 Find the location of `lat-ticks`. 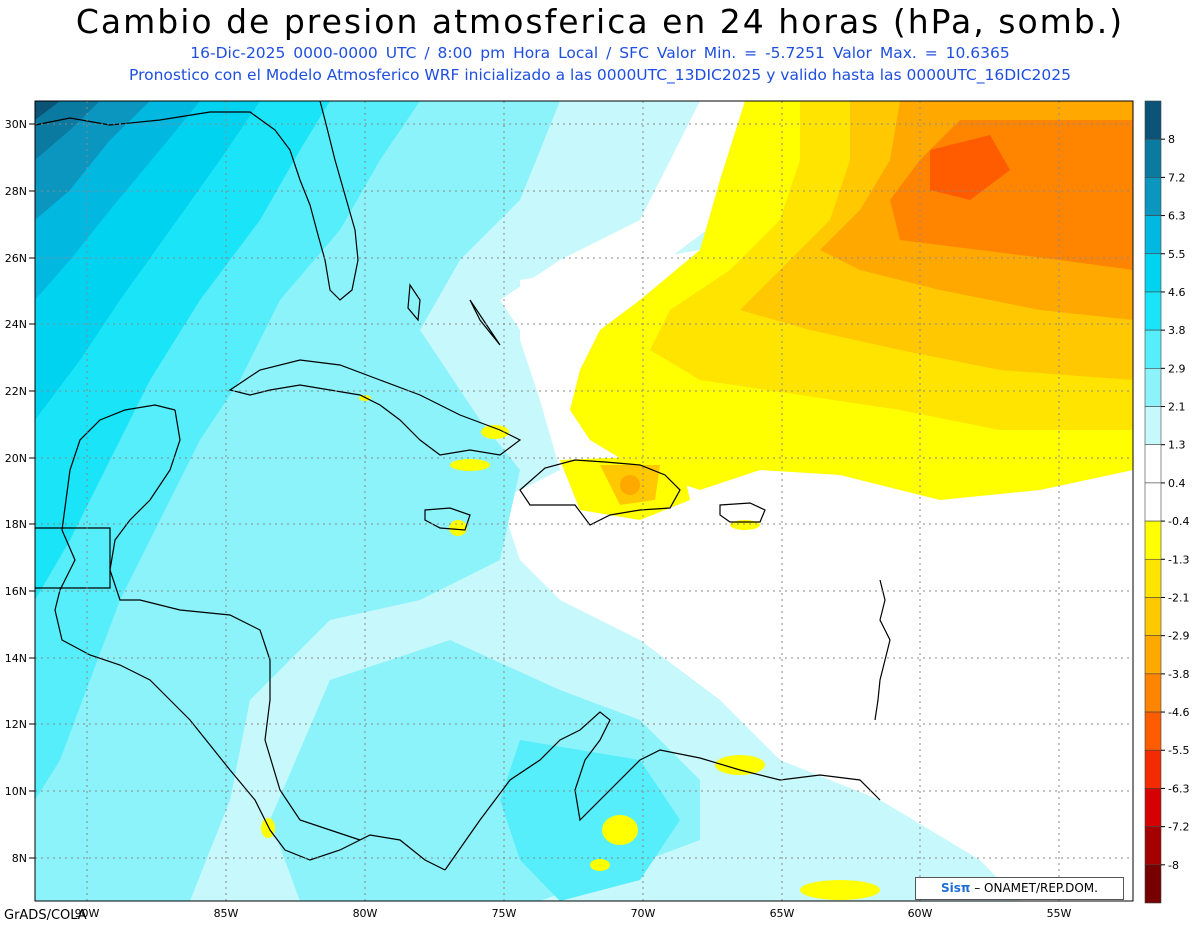

lat-ticks is located at coordinates (32, 491).